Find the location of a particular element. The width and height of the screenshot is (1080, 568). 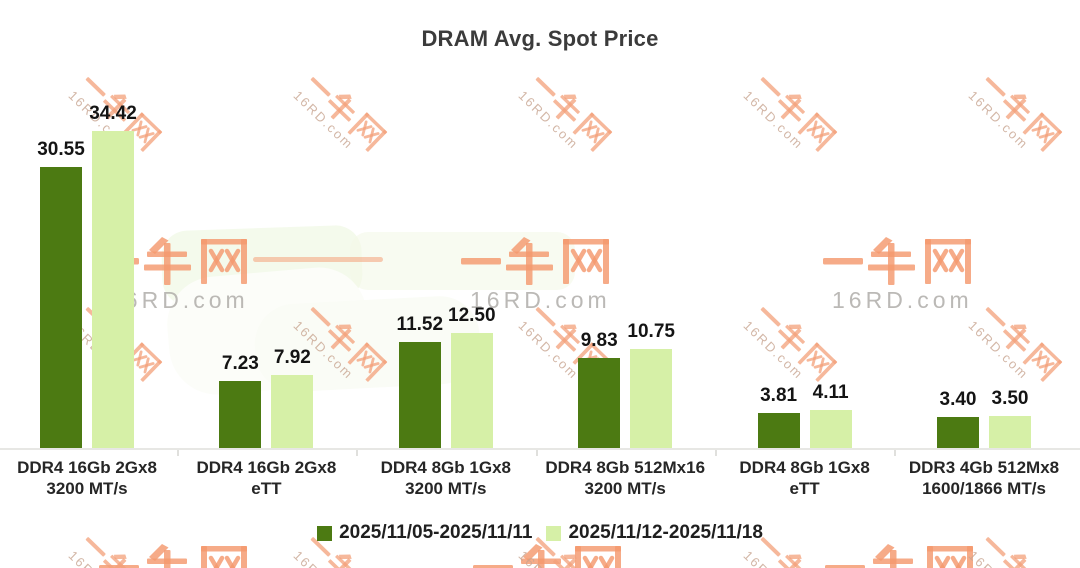

value-label: 7.23 is located at coordinates (240, 364).